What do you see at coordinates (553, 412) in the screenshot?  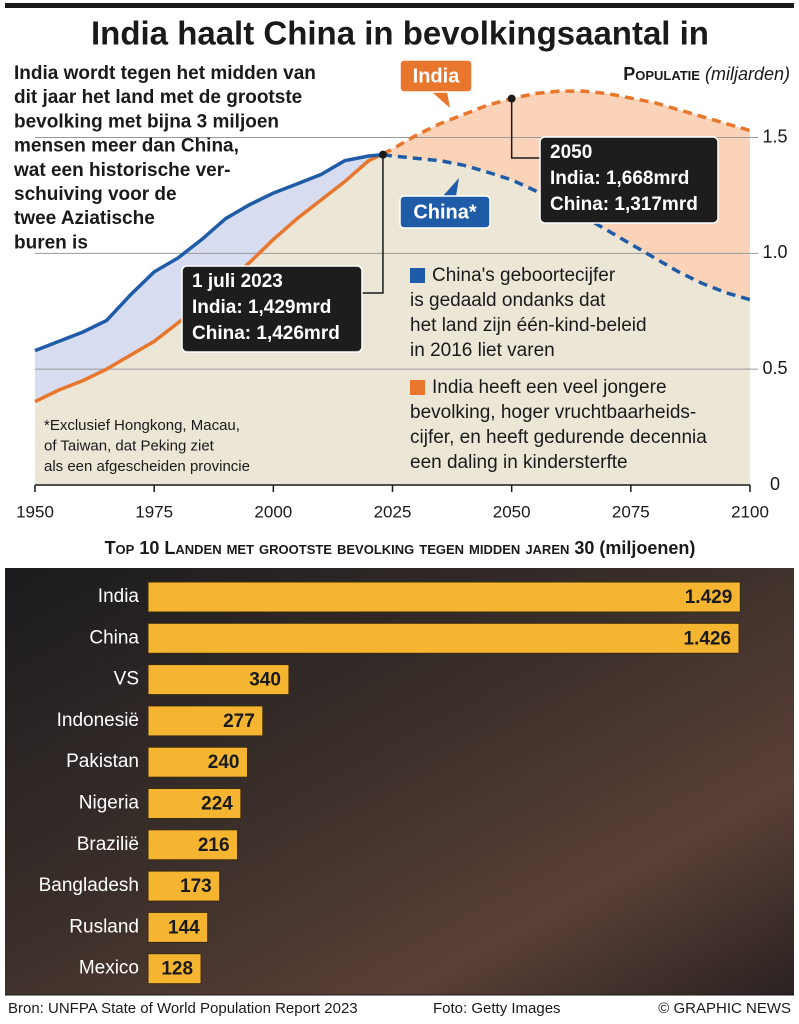 I see `note-text: bevolking, hoger vruchtbaarheids-` at bounding box center [553, 412].